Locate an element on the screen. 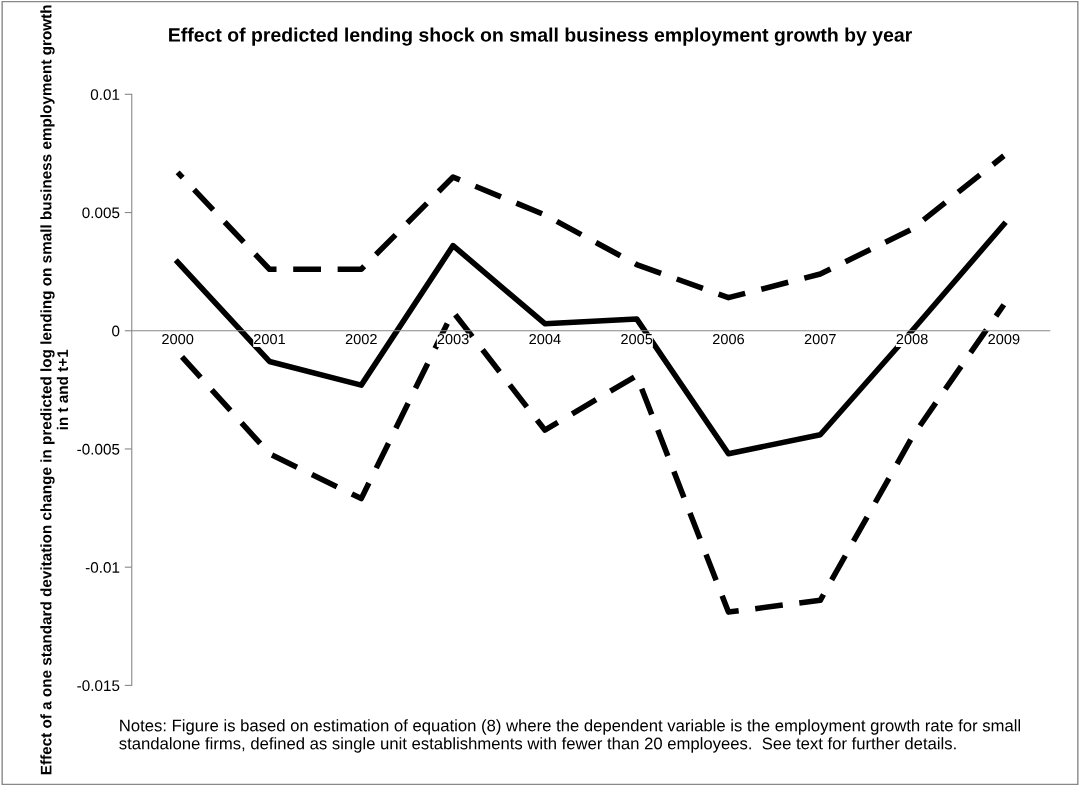 The width and height of the screenshot is (1080, 786). x-tick-label: 2009 is located at coordinates (1004, 339).